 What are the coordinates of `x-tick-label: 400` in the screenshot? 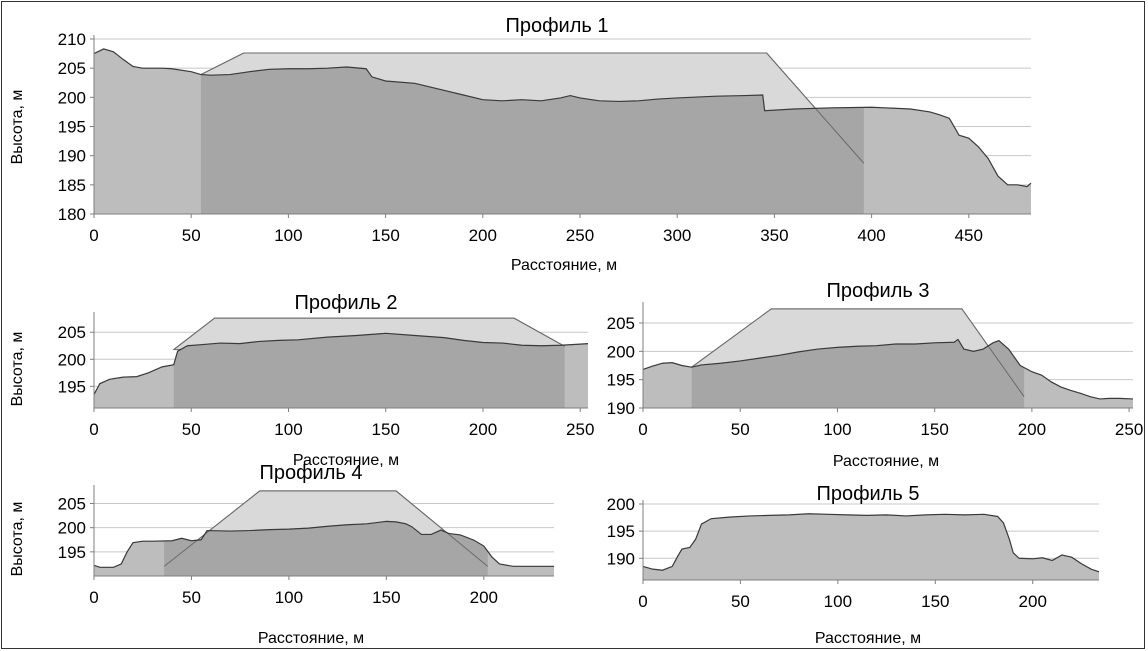 It's located at (871, 235).